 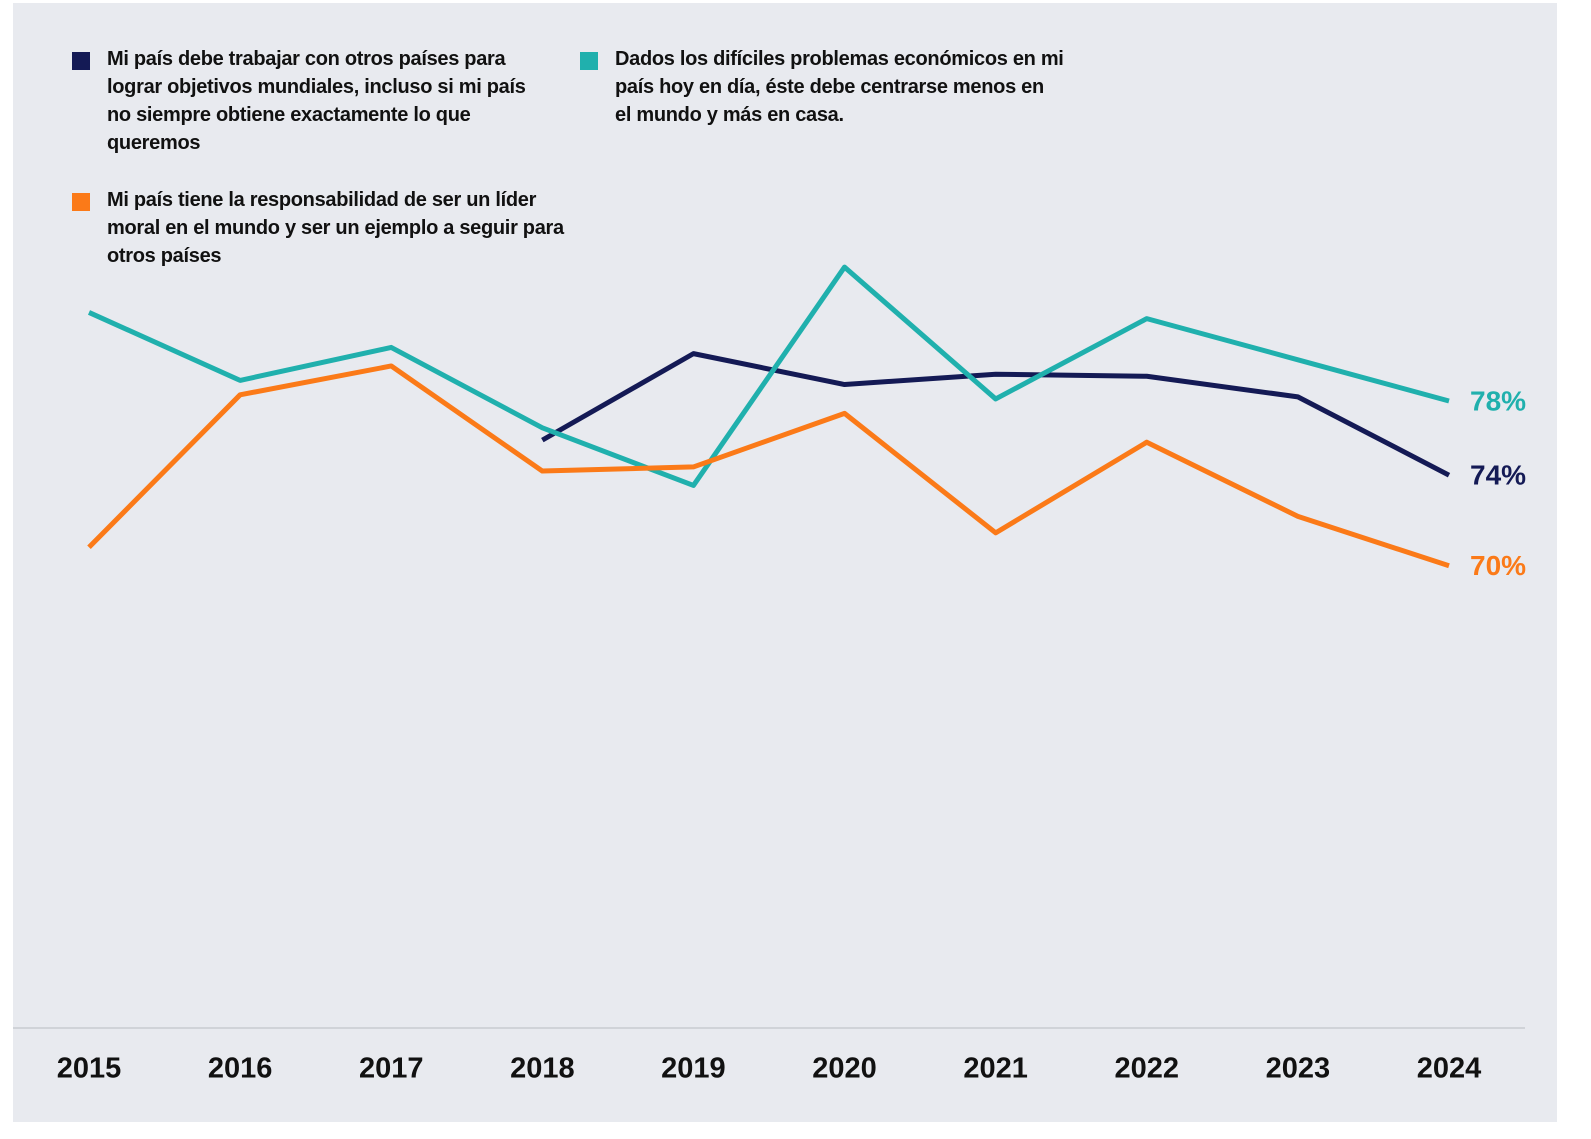 I want to click on data-label: 74%, so click(x=1498, y=475).